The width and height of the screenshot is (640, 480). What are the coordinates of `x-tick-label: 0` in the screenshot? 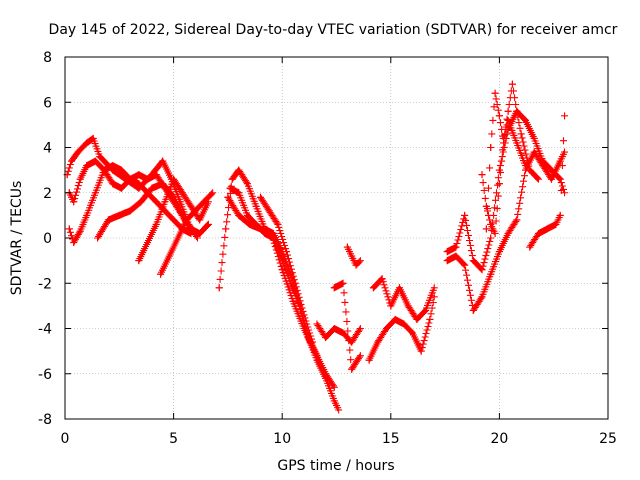 It's located at (65, 439).